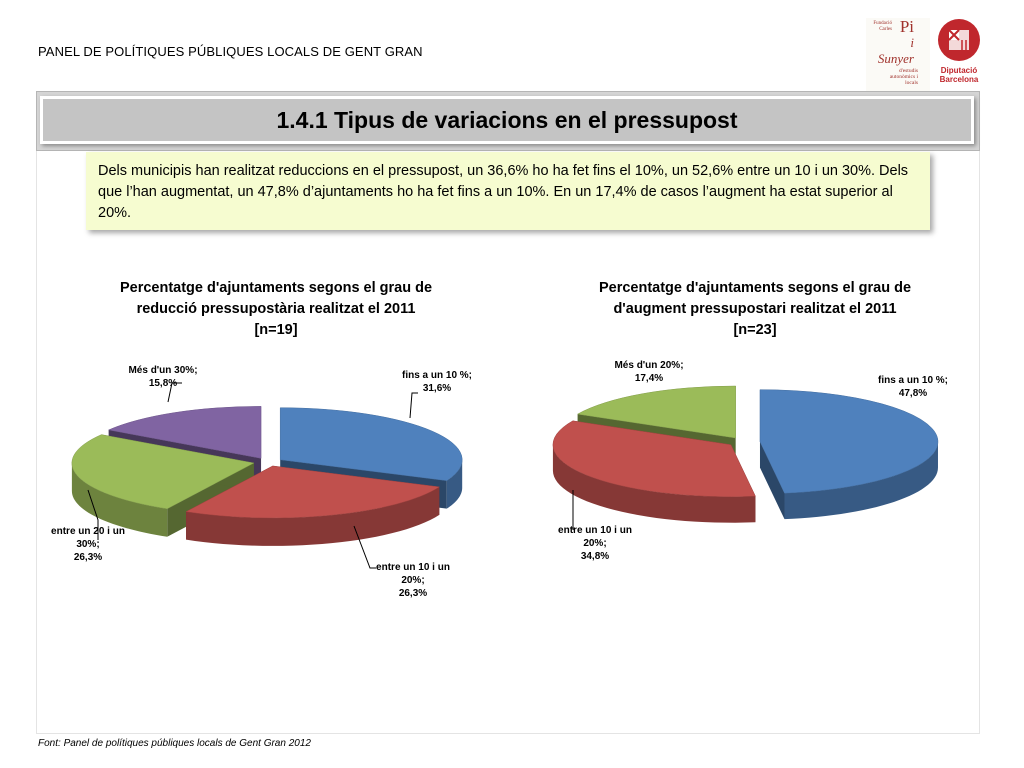  I want to click on chart1-label-entre10-20-pct: 20%;, so click(413, 580).